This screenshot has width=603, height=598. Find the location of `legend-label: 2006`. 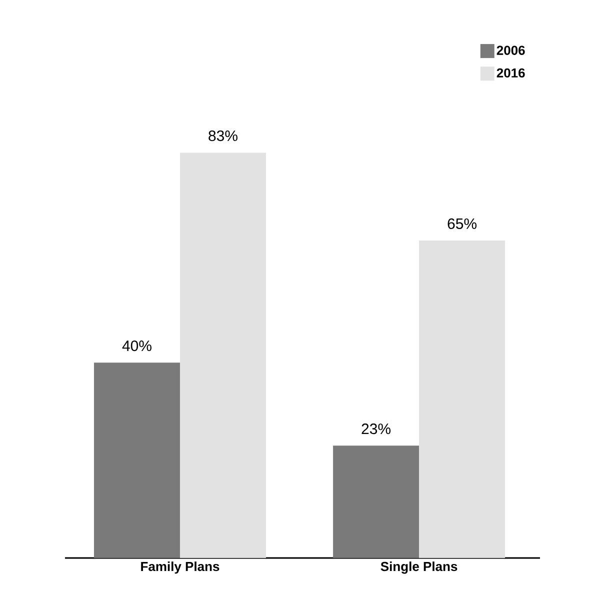

legend-label: 2006 is located at coordinates (510, 50).